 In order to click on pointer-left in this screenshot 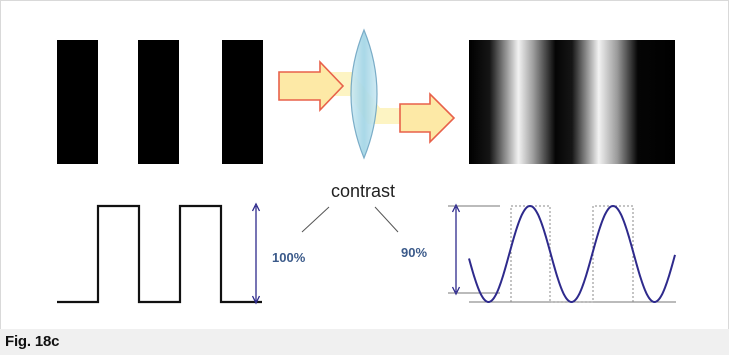, I will do `click(315, 219)`.